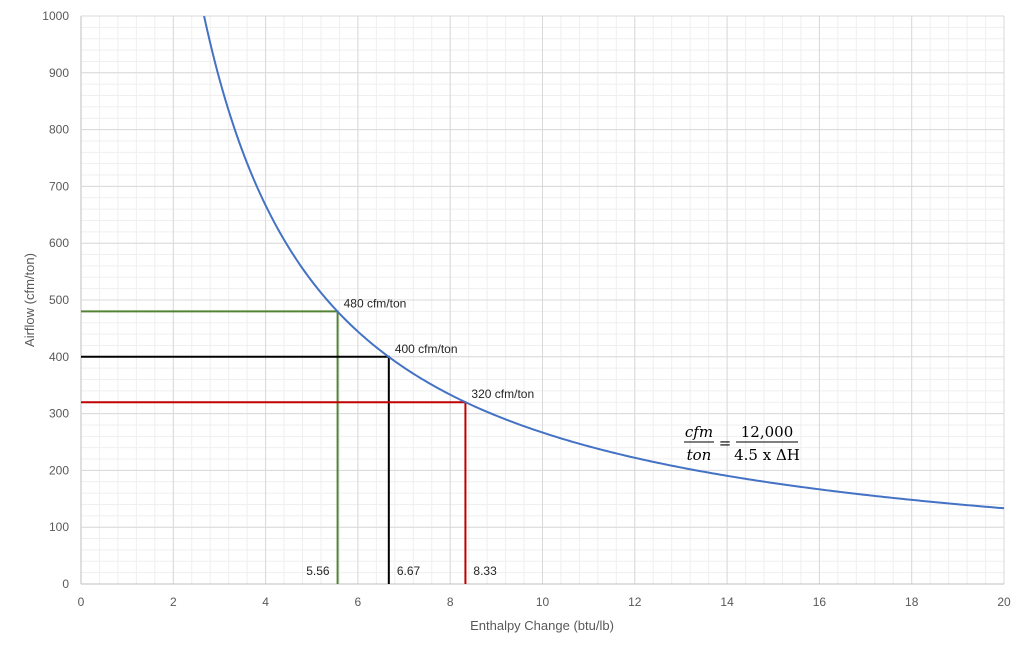  Describe the element at coordinates (727, 602) in the screenshot. I see `x-tick-label: 14` at that location.